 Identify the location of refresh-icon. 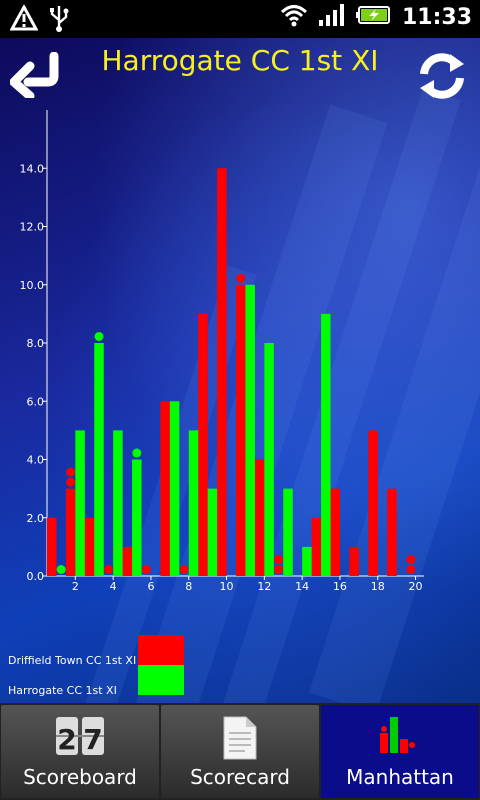
(442, 76).